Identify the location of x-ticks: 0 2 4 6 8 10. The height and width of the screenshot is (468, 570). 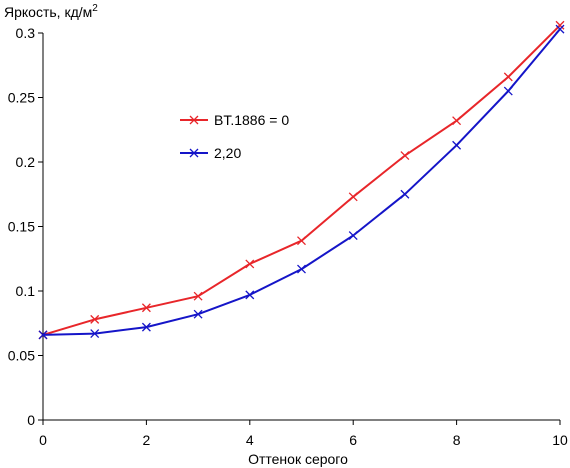
(303, 434).